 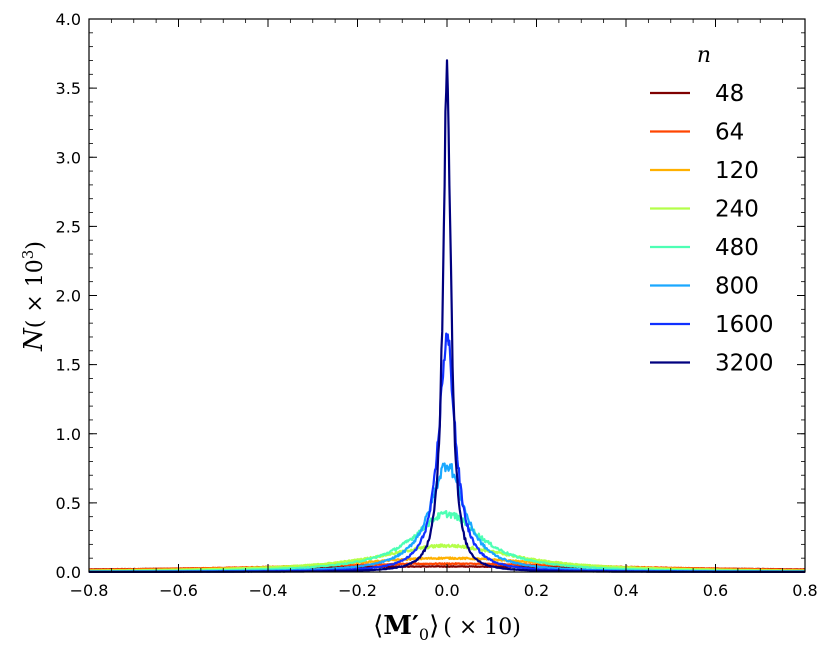 What do you see at coordinates (729, 133) in the screenshot?
I see `legend-label-64: 64` at bounding box center [729, 133].